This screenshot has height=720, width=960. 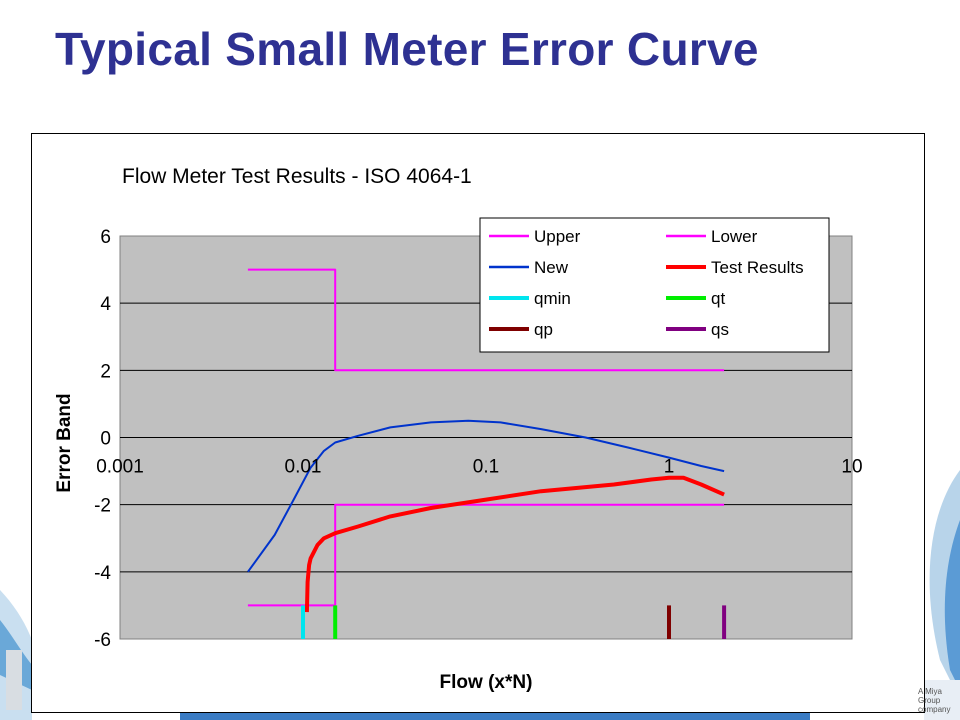 What do you see at coordinates (120, 467) in the screenshot?
I see `x-tick-label: 0.001` at bounding box center [120, 467].